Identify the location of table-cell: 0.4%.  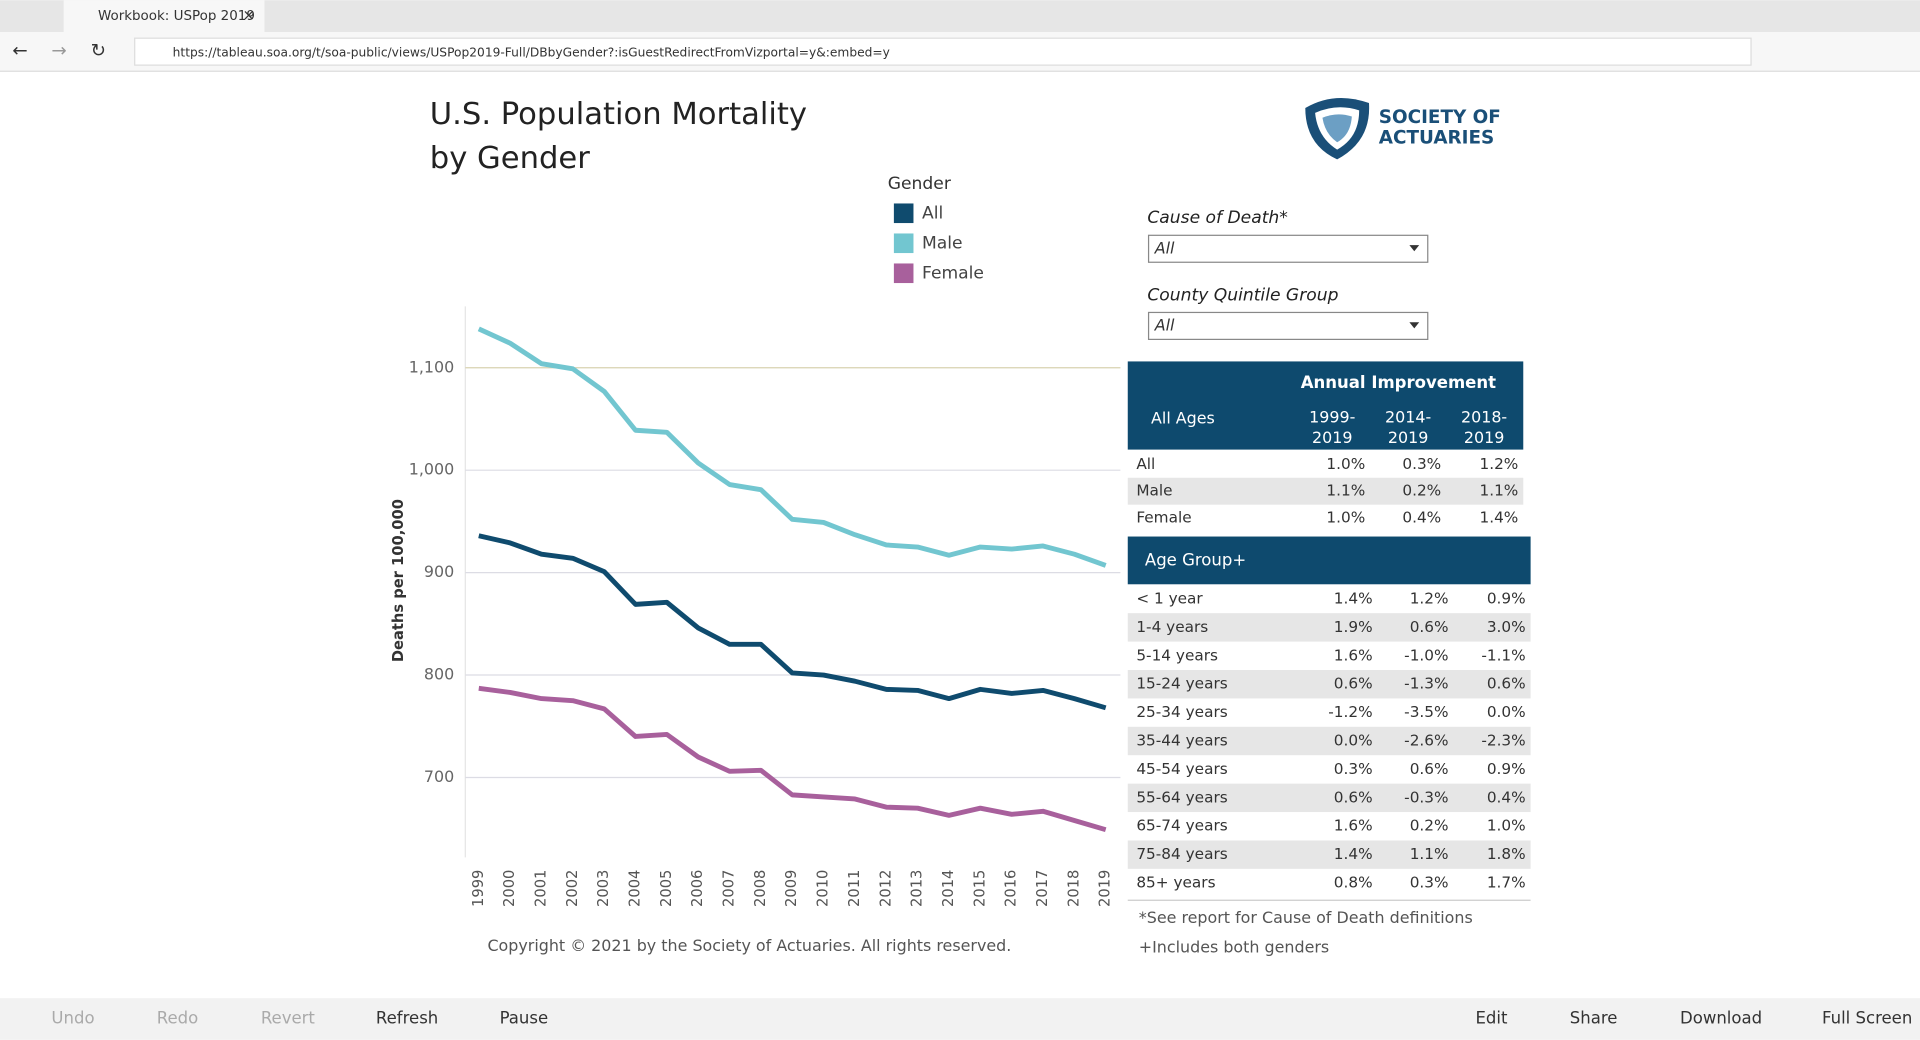
(1421, 518).